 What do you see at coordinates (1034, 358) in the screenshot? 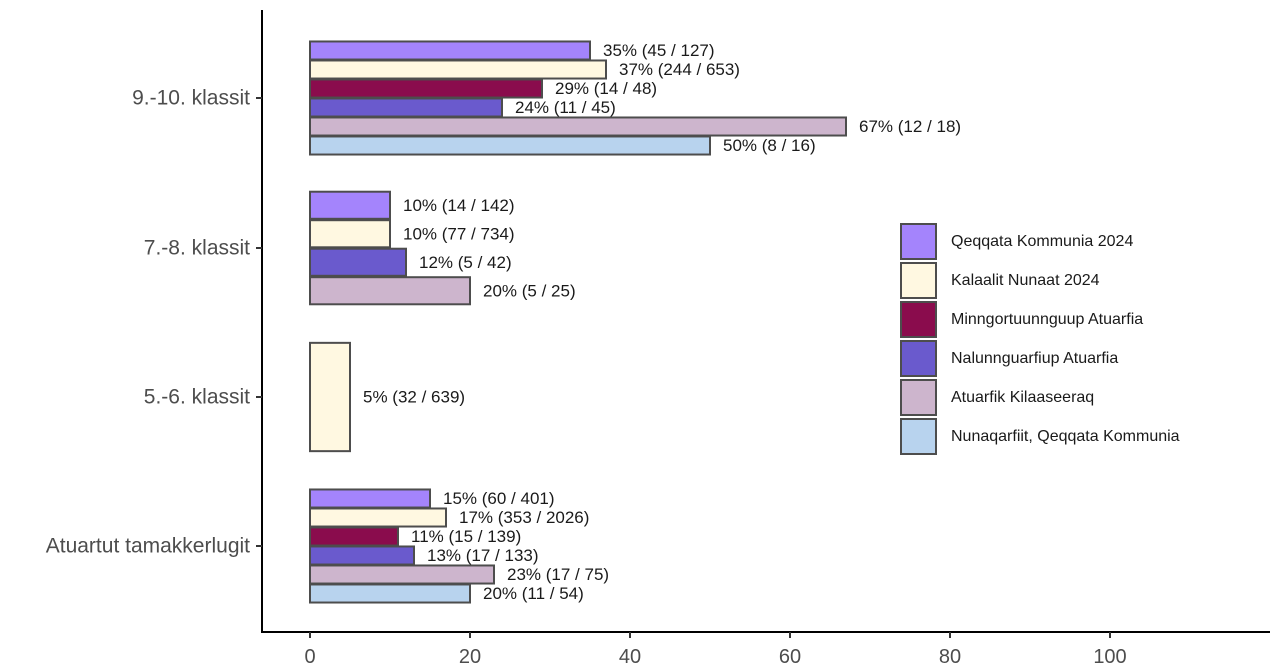
I see `legend-label: Nalunnguarfiup Atuarfia` at bounding box center [1034, 358].